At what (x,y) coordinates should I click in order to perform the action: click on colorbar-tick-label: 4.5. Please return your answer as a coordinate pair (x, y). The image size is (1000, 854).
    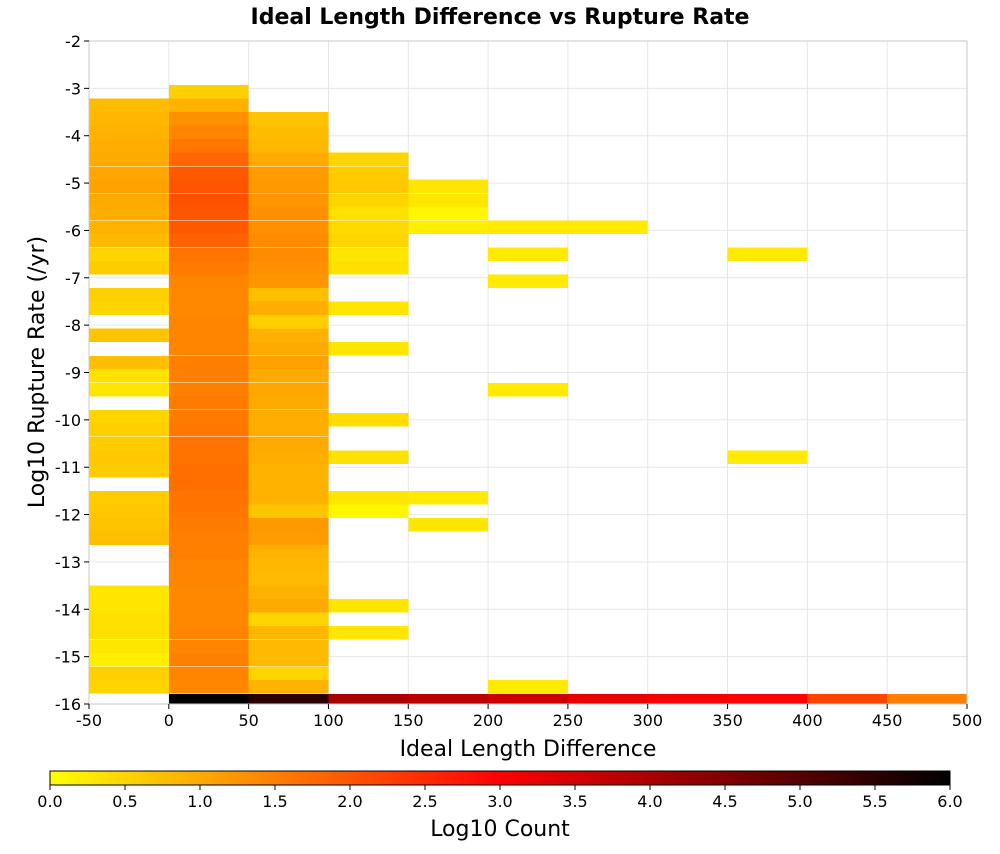
    Looking at the image, I should click on (724, 801).